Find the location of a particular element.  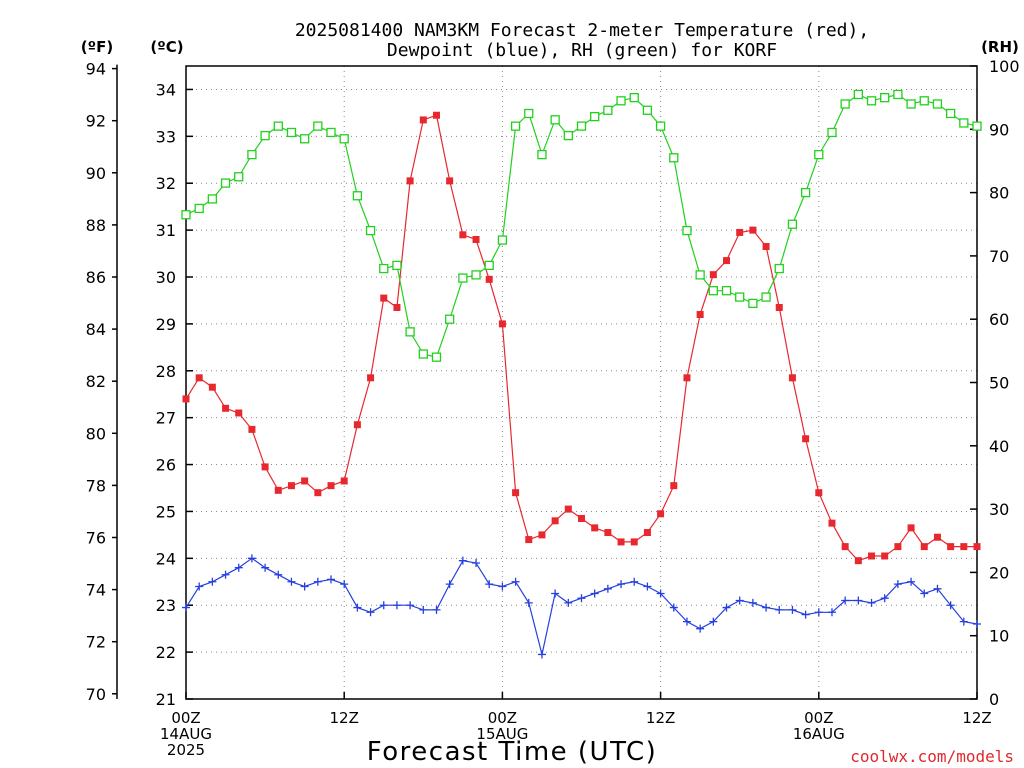

y-tick-label-celsius: 26 is located at coordinates (166, 465).